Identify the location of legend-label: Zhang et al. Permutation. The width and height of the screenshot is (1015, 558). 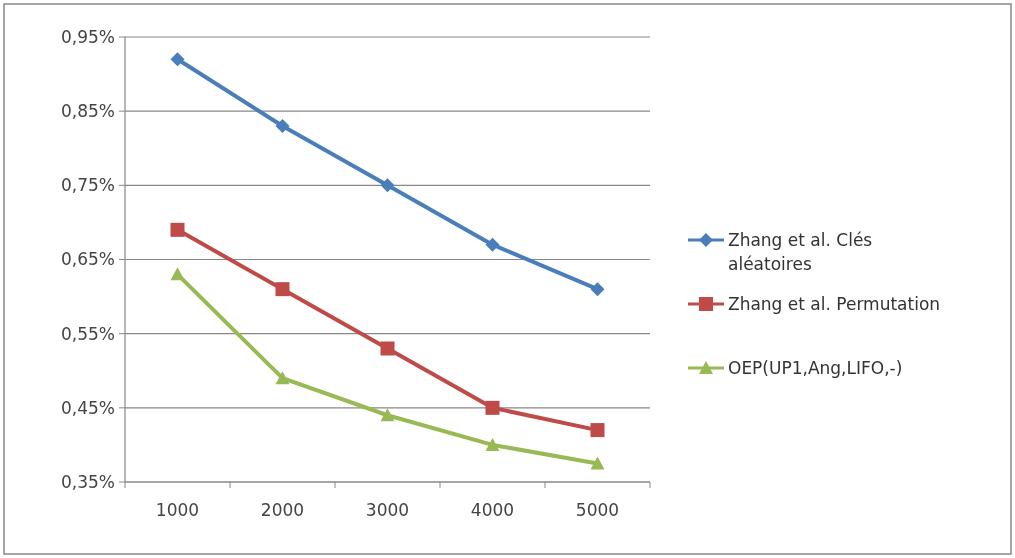
(834, 304).